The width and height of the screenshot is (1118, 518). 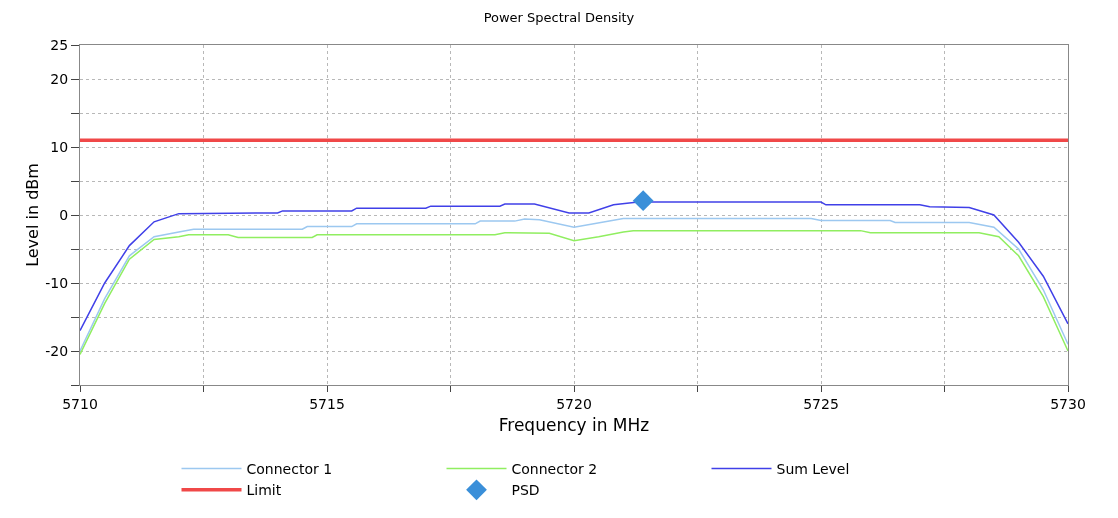 What do you see at coordinates (59, 44) in the screenshot?
I see `y-tick-label: 25` at bounding box center [59, 44].